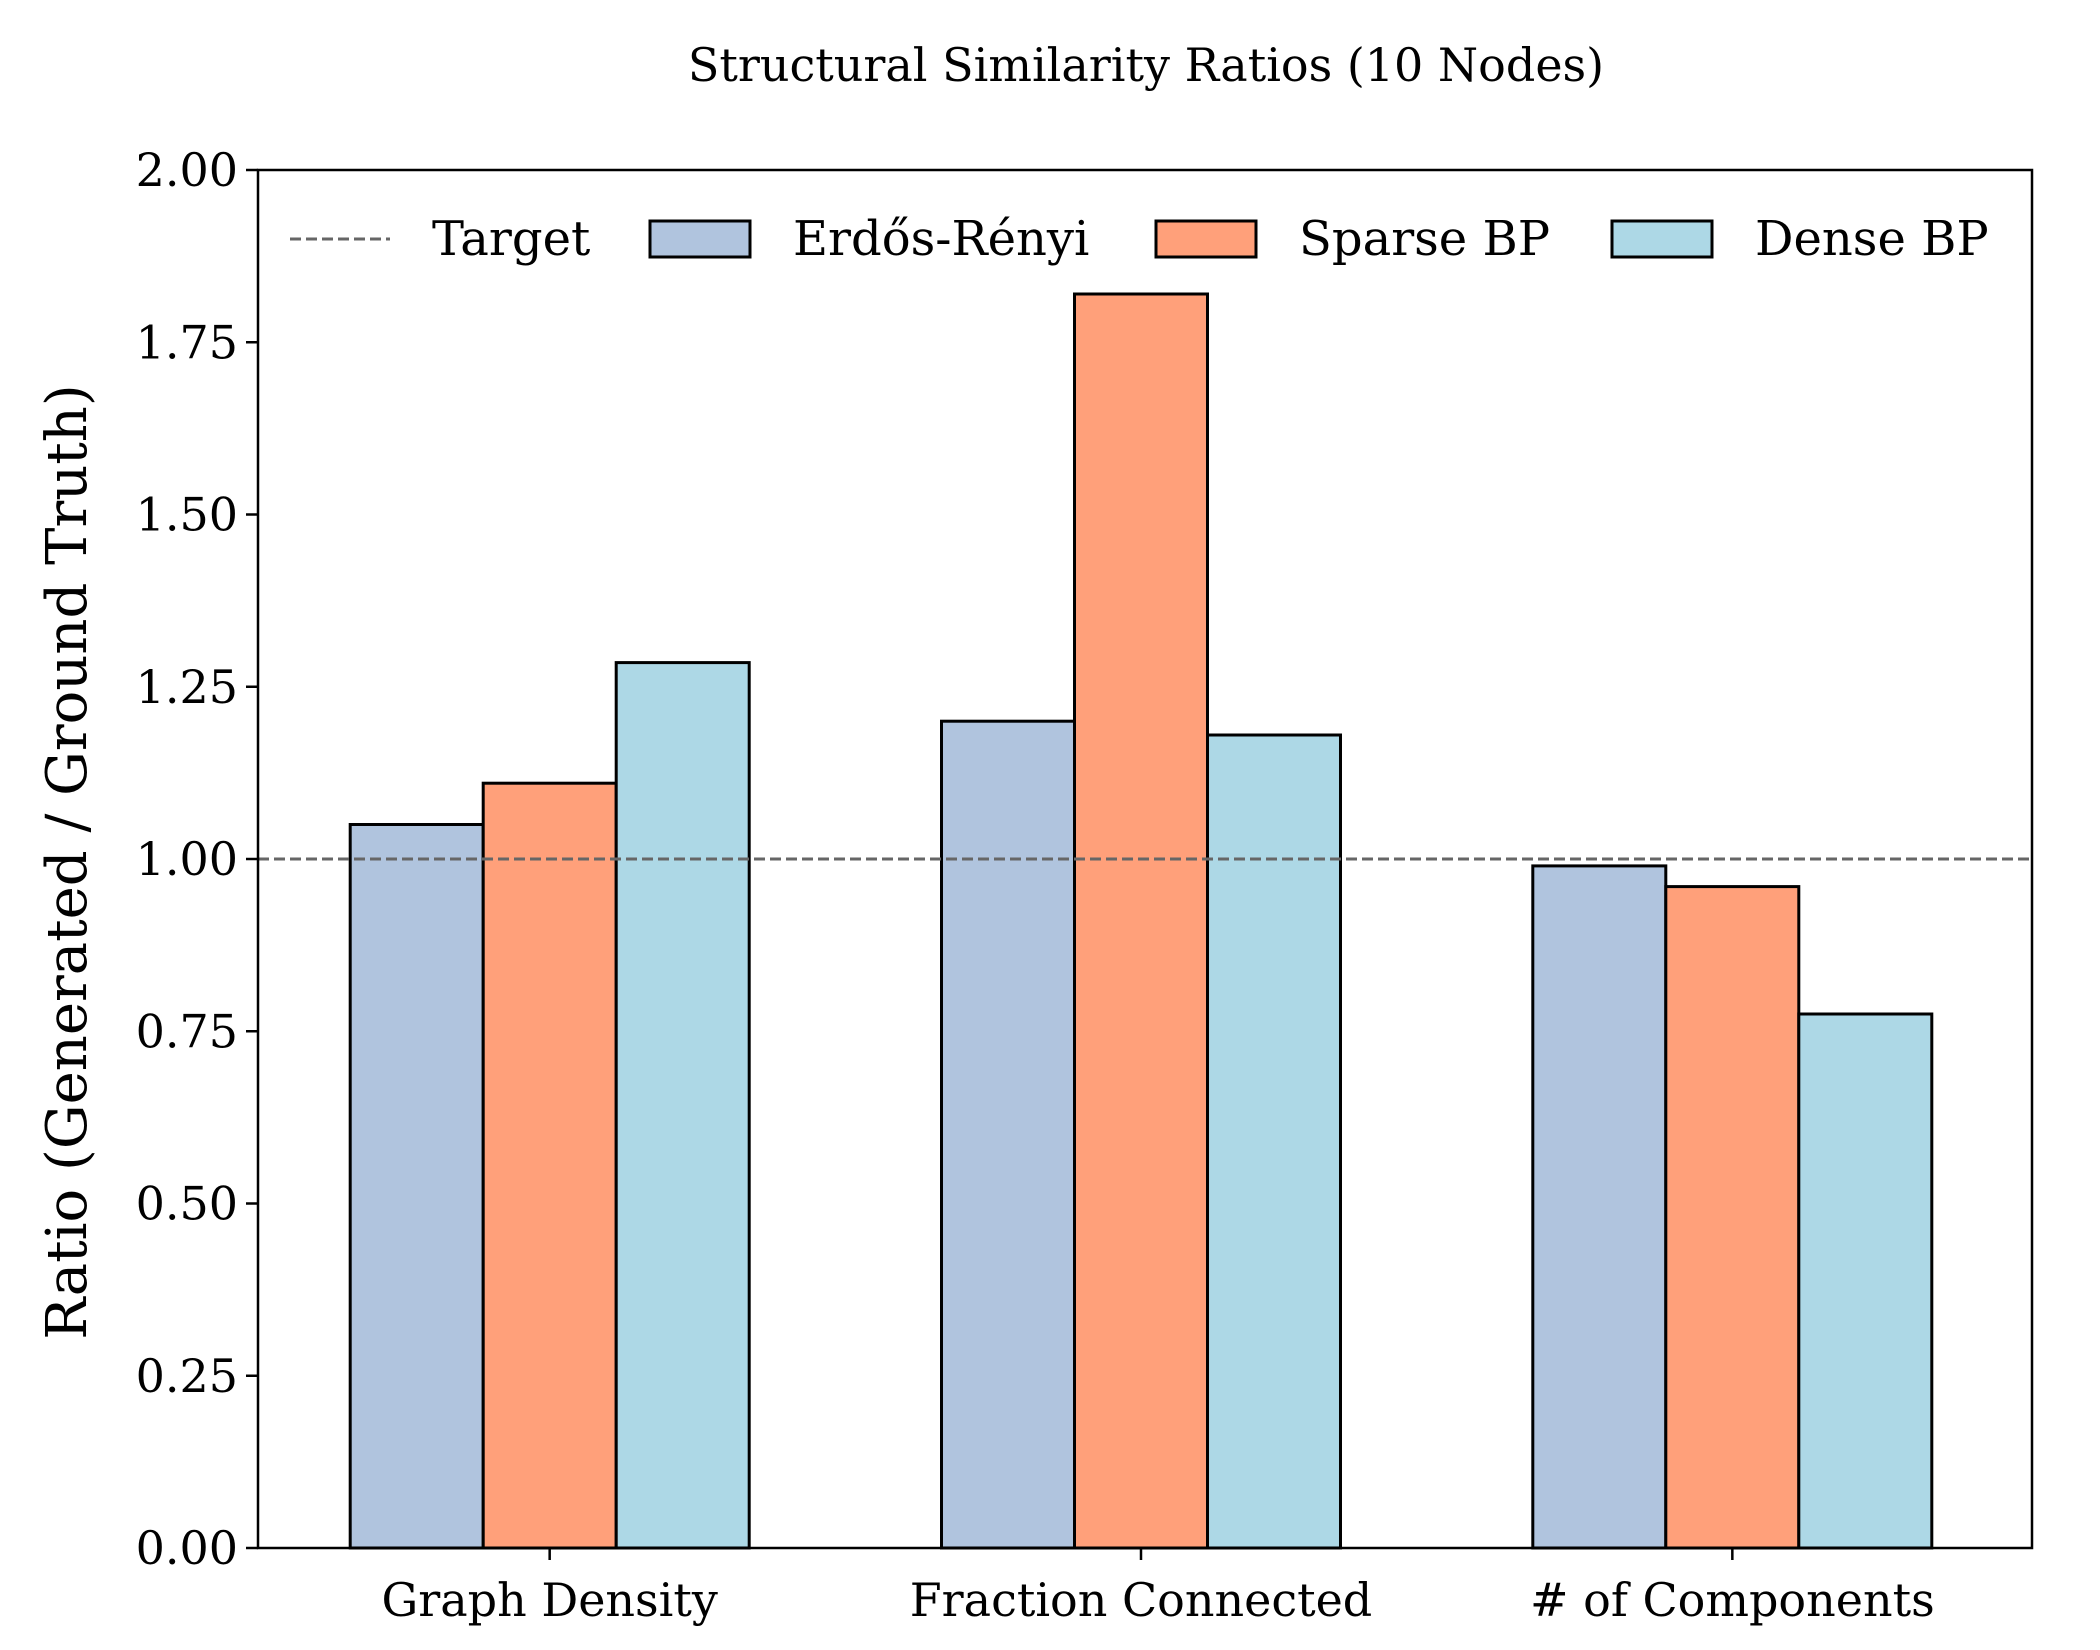 The image size is (2100, 1650). What do you see at coordinates (187, 342) in the screenshot?
I see `y-tick-label: 1.75` at bounding box center [187, 342].